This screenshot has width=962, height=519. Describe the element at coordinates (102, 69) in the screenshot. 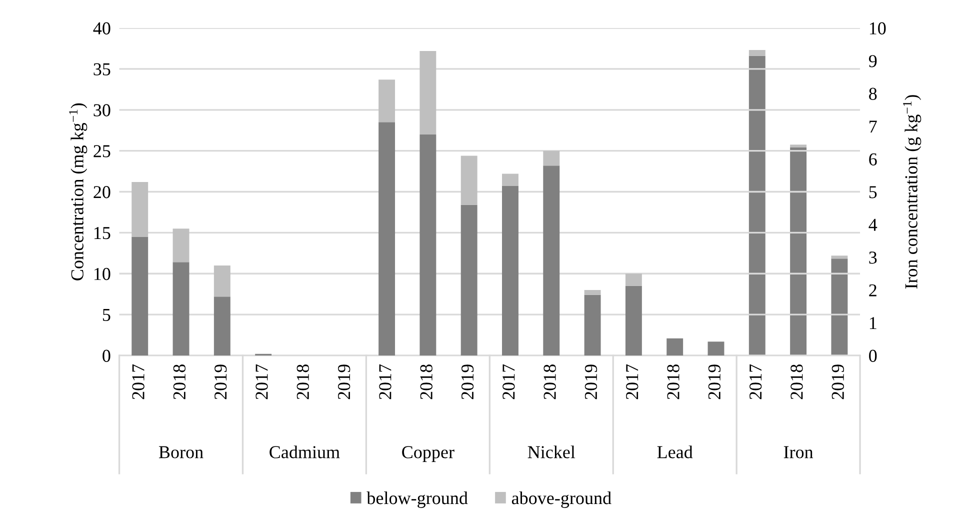

I see `y-tick-label: 35` at that location.